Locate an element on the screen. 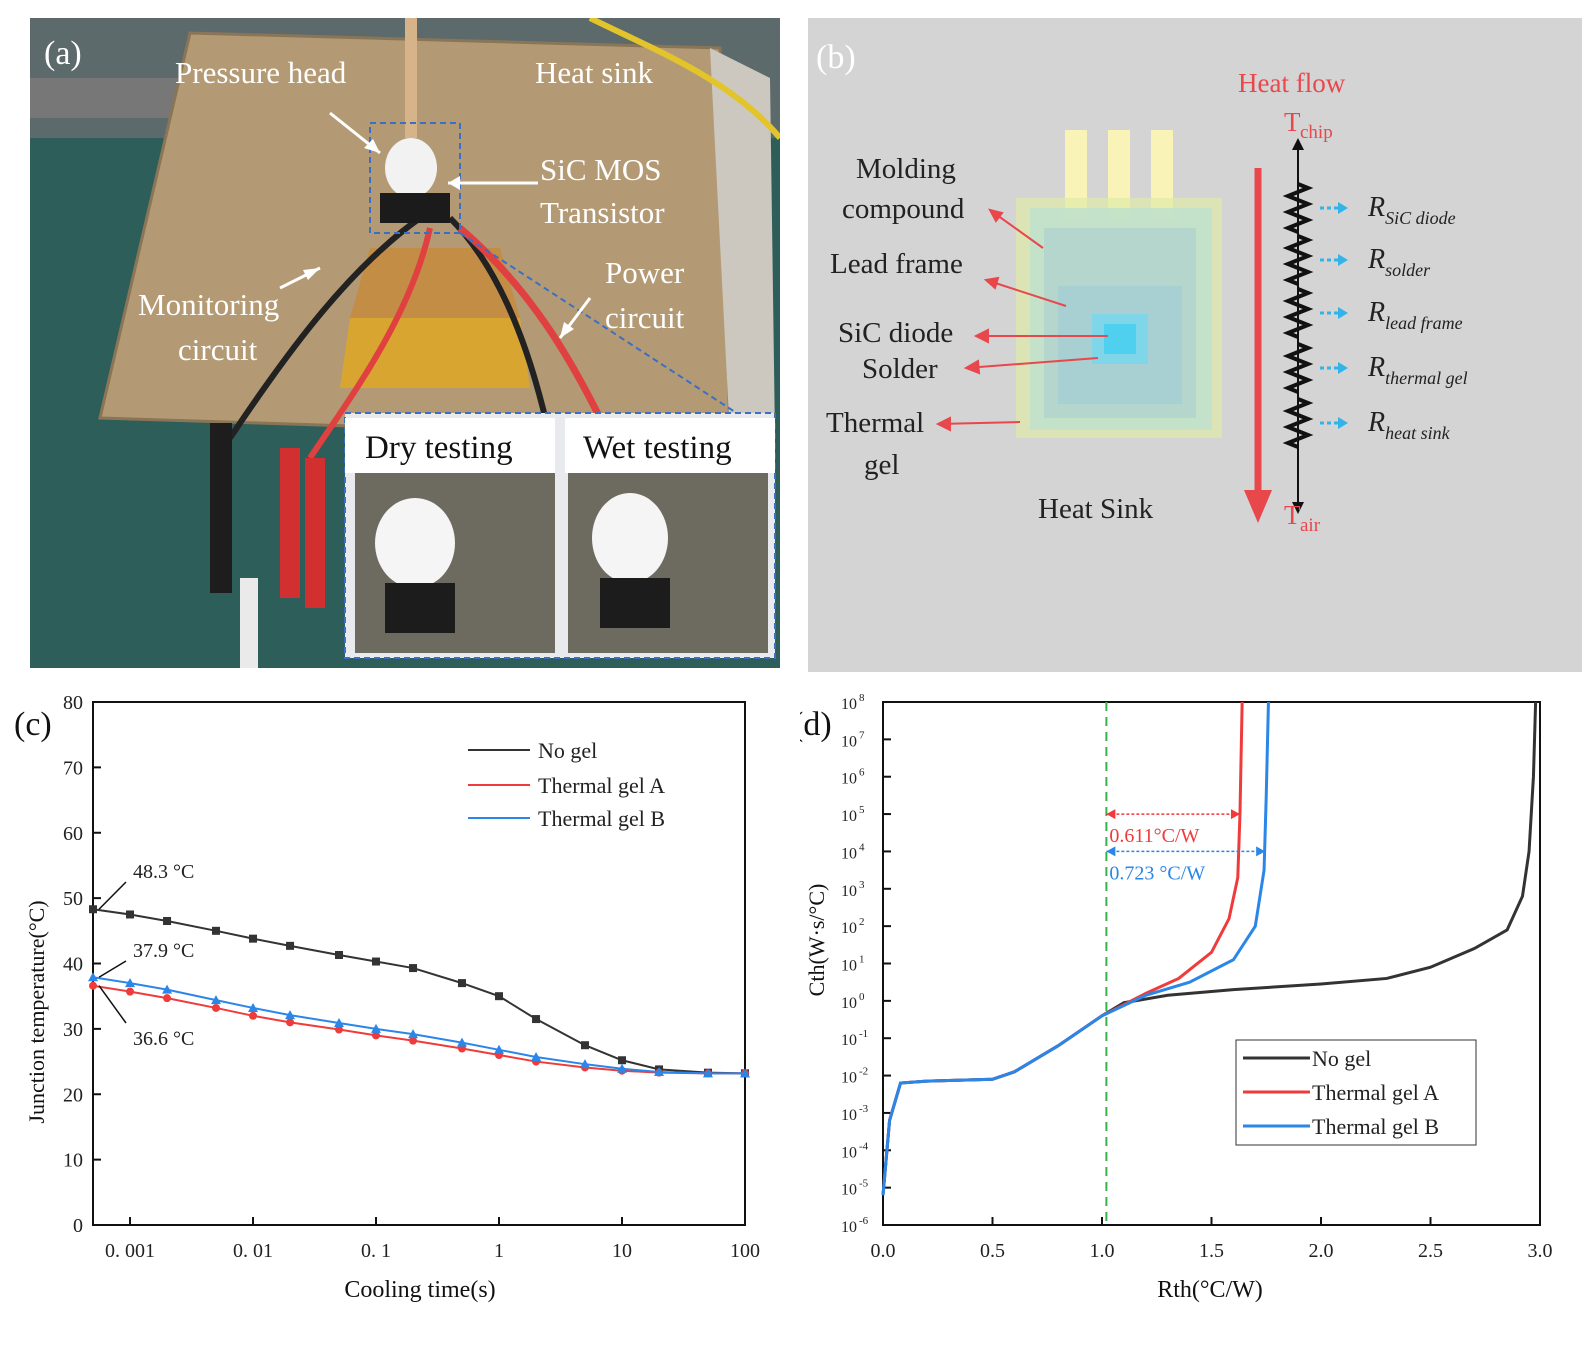  gel-pad-top is located at coordinates (435, 283).